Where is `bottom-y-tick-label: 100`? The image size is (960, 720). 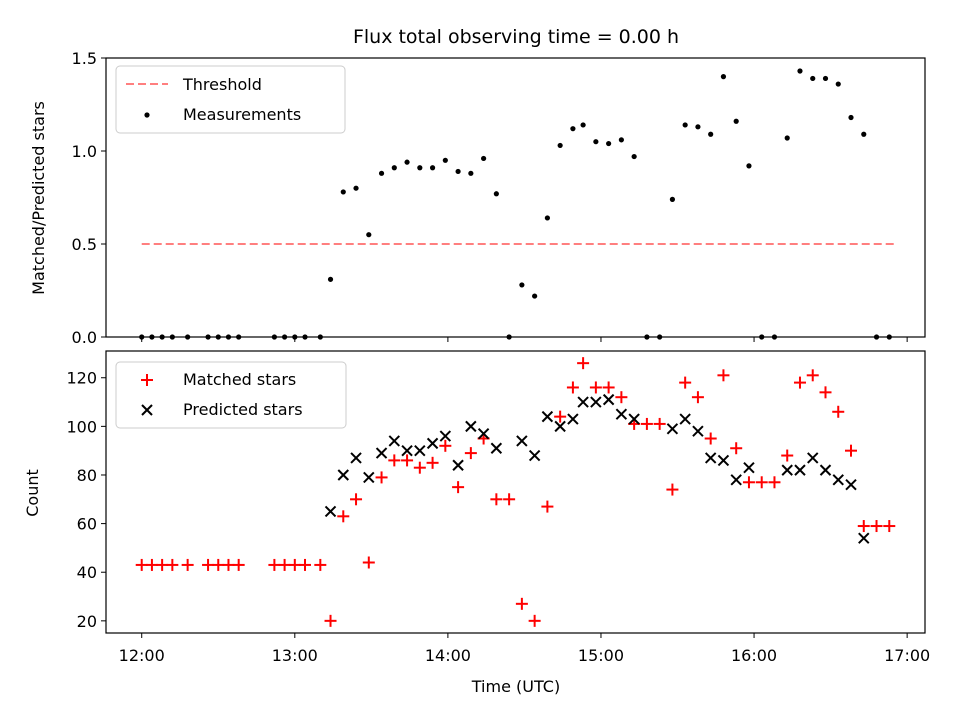
bottom-y-tick-label: 100 is located at coordinates (81, 426).